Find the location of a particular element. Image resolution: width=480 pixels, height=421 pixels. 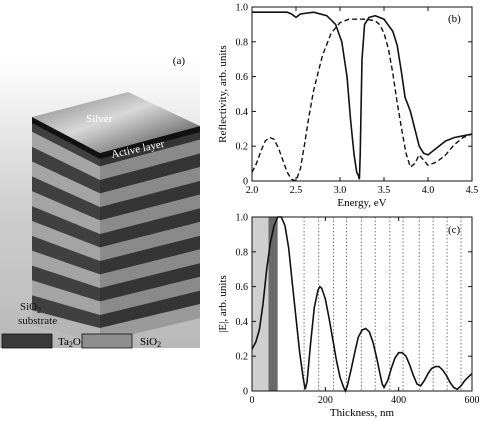

multilayer-side-face is located at coordinates (150, 234).